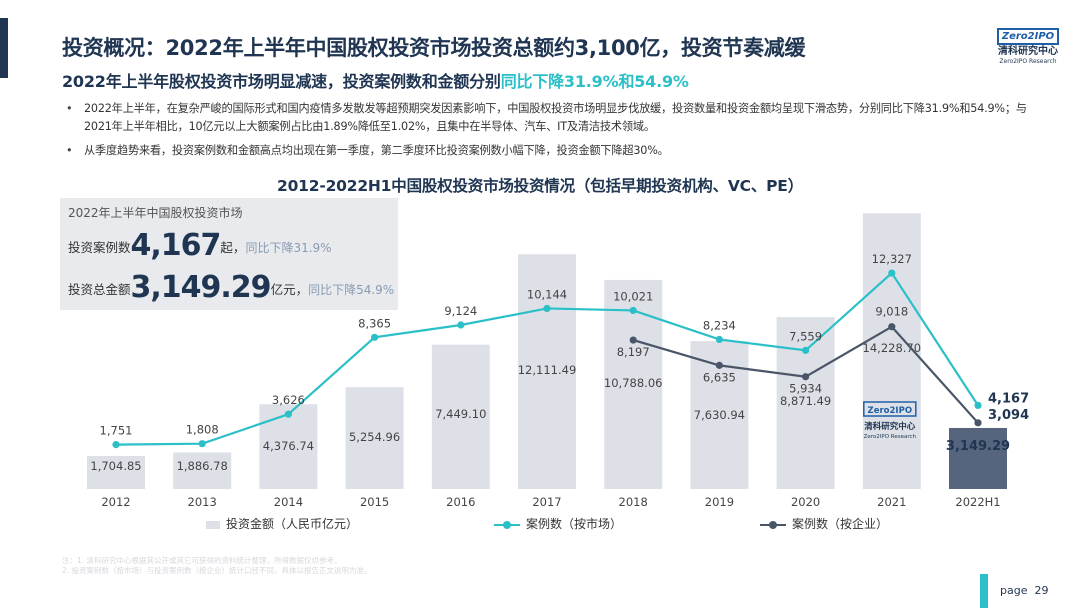  Describe the element at coordinates (890, 437) in the screenshot. I see `watermark-logo-en: Zero2IPO Research` at that location.